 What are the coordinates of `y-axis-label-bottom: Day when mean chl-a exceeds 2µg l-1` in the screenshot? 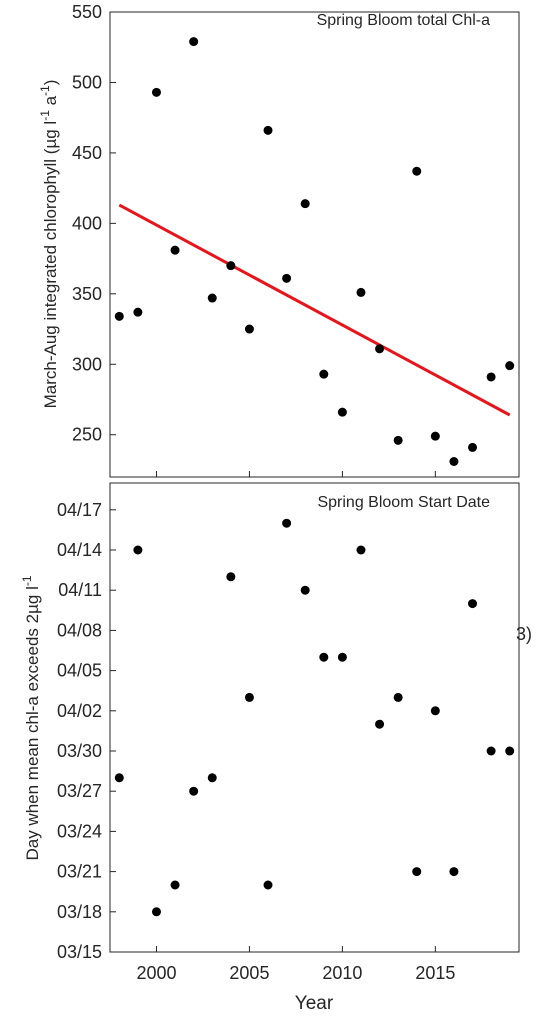 It's located at (31, 717).